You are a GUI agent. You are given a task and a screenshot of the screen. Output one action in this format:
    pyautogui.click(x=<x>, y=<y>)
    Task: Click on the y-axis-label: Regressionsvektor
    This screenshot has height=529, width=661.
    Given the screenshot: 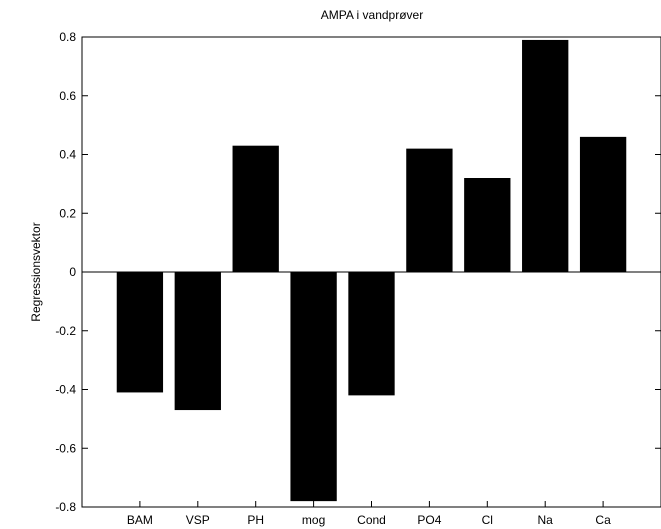 What is the action you would take?
    pyautogui.click(x=36, y=271)
    